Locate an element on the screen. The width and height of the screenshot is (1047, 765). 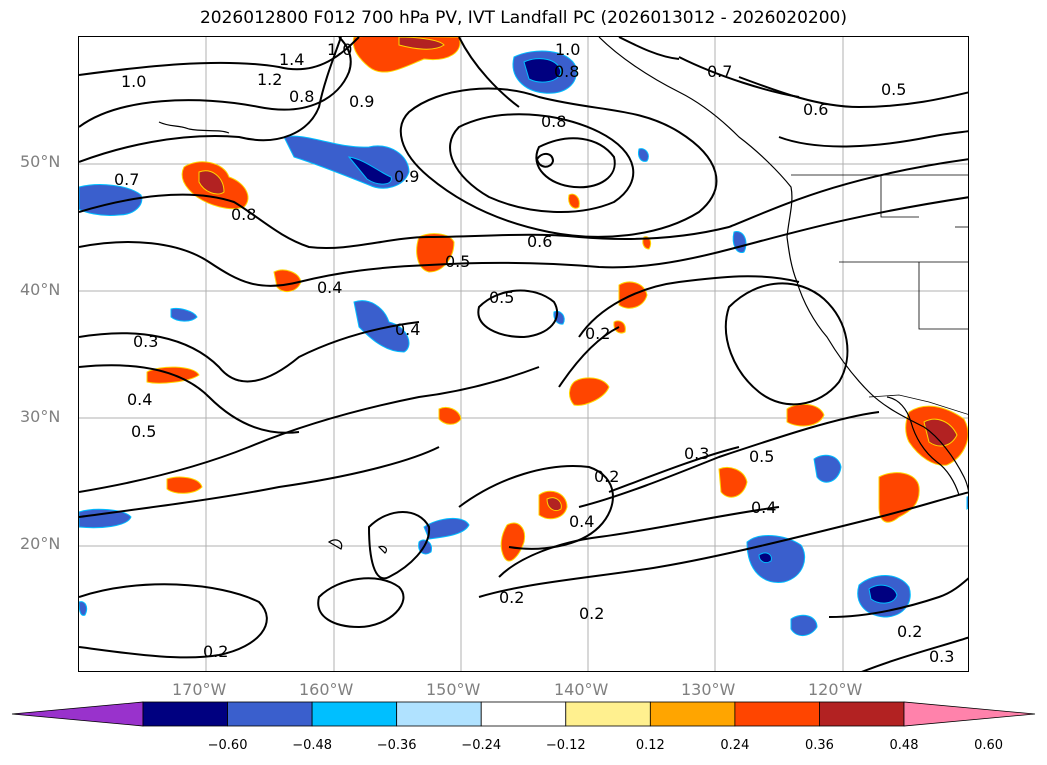
colorbar-tick-label: 0.12 is located at coordinates (650, 745).